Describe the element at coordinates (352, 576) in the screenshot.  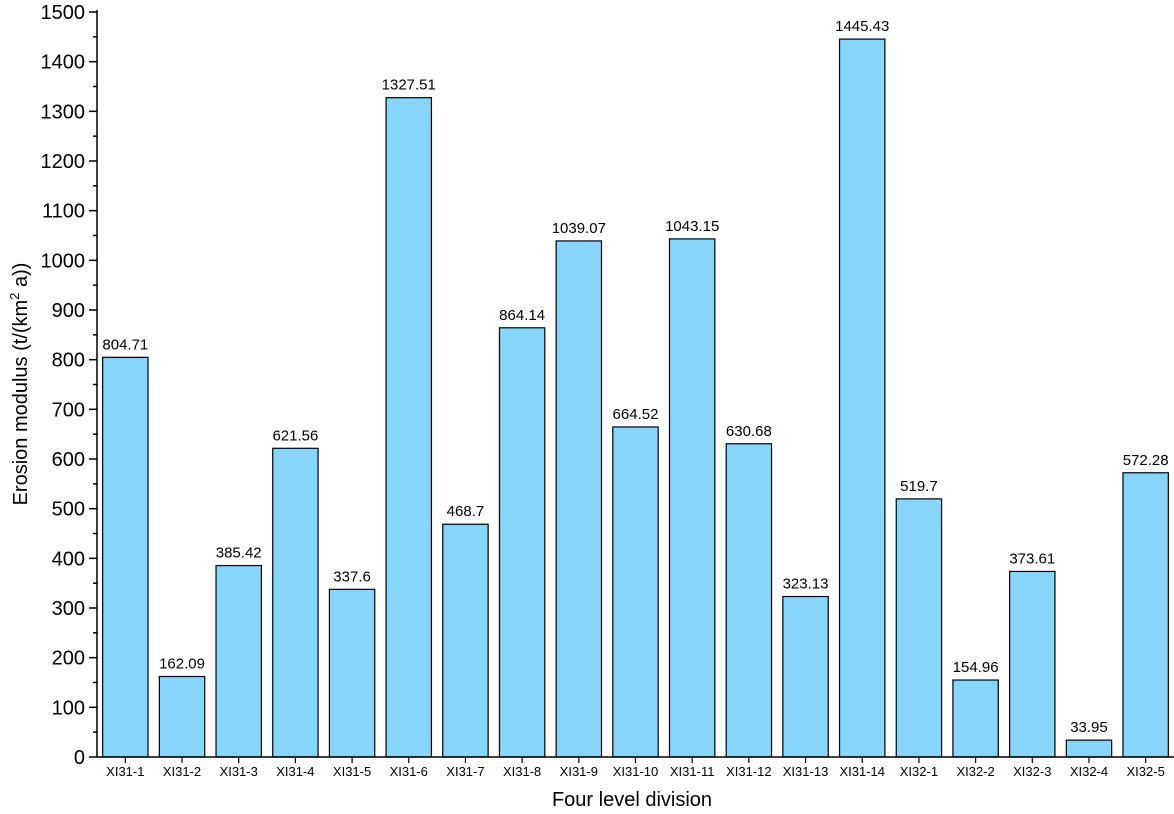
I see `bar-data-label: 337.6` at that location.